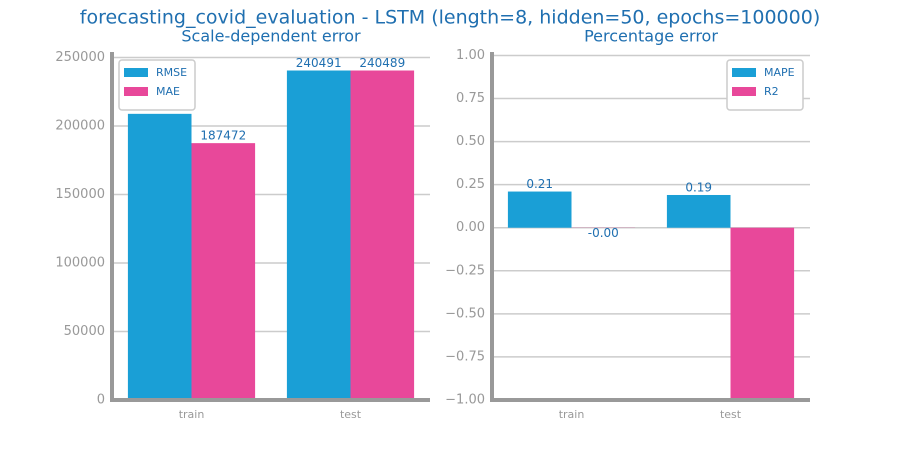 Image resolution: width=900 pixels, height=450 pixels. What do you see at coordinates (470, 184) in the screenshot?
I see `y-tick-label: 0.25` at bounding box center [470, 184].